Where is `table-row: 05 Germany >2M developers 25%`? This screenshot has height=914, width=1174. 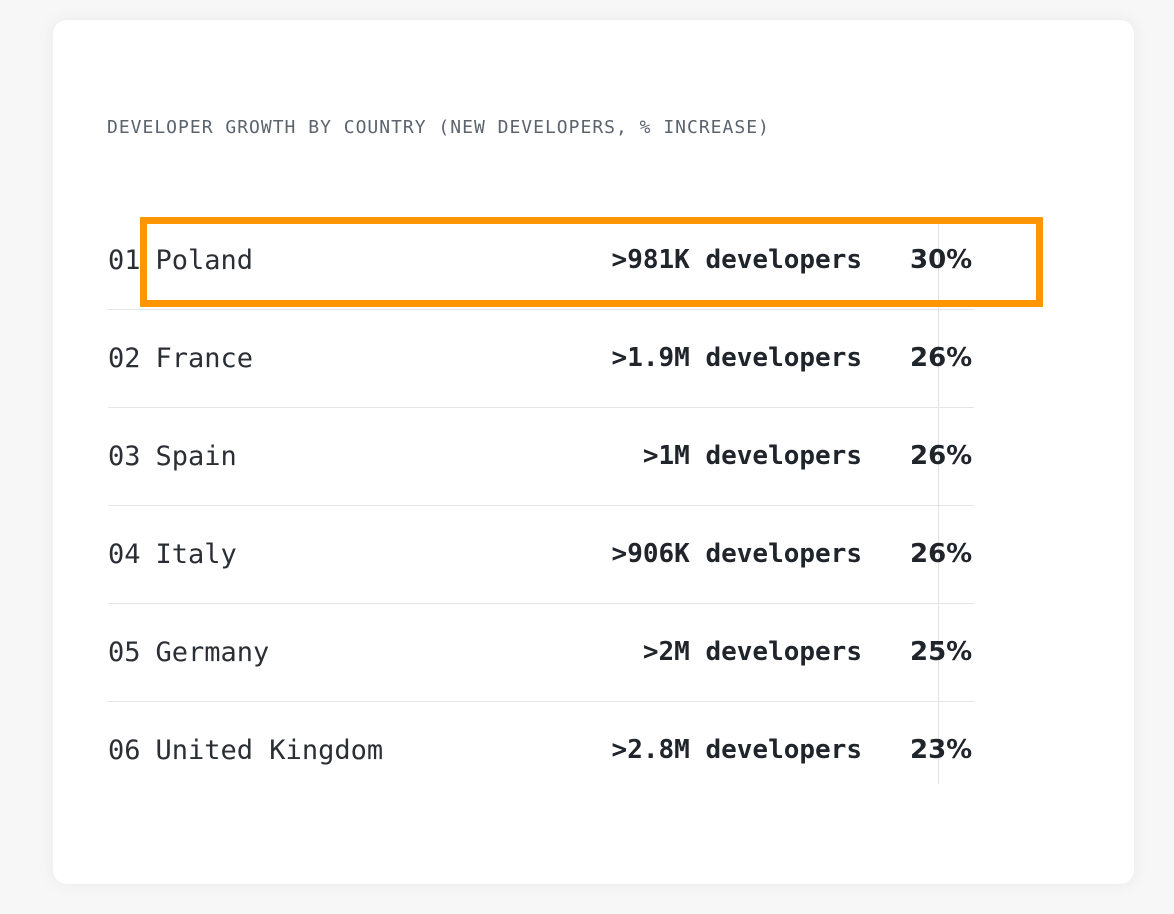 table-row: 05 Germany >2M developers 25% is located at coordinates (541, 653).